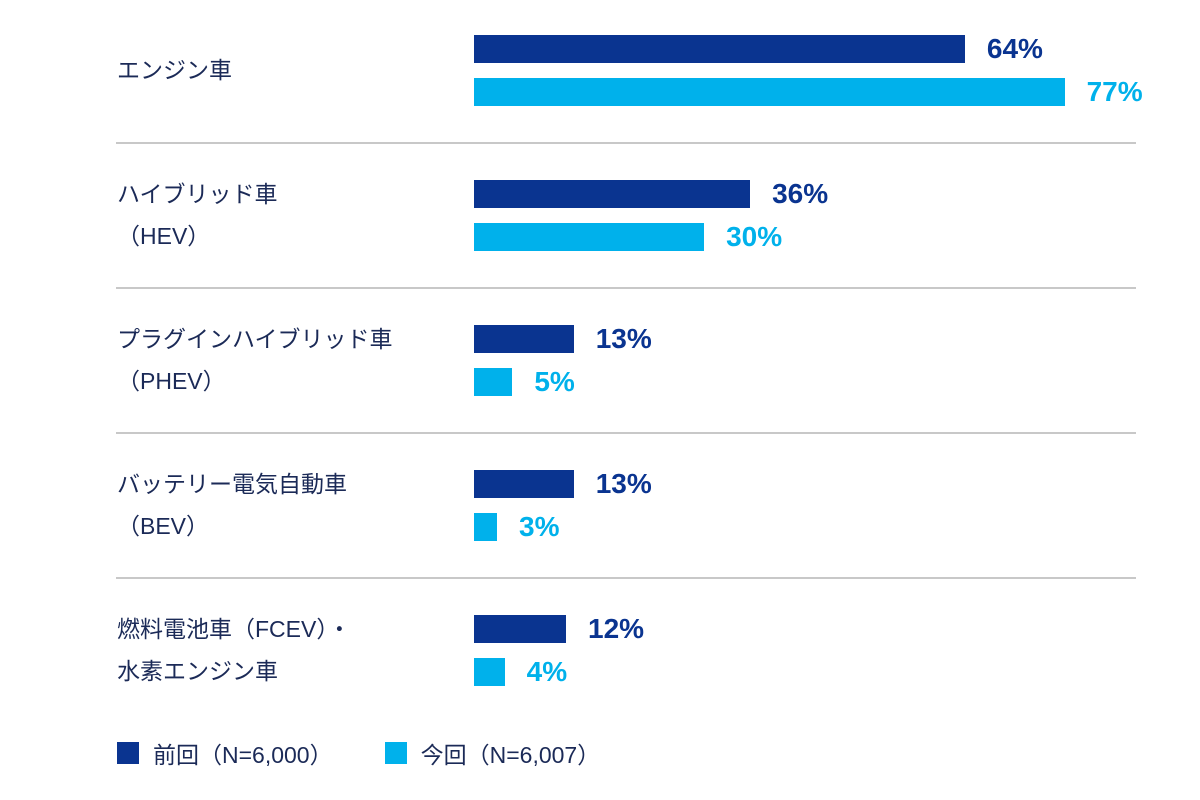 The width and height of the screenshot is (1200, 800). I want to click on data-label: 5%, so click(554, 381).